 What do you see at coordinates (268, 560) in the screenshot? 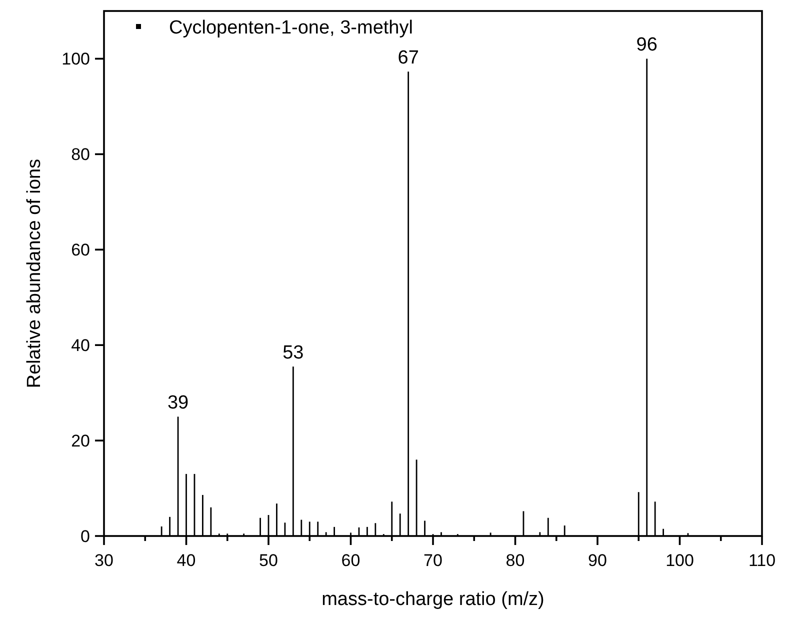
I see `x-tick-label: 50` at bounding box center [268, 560].